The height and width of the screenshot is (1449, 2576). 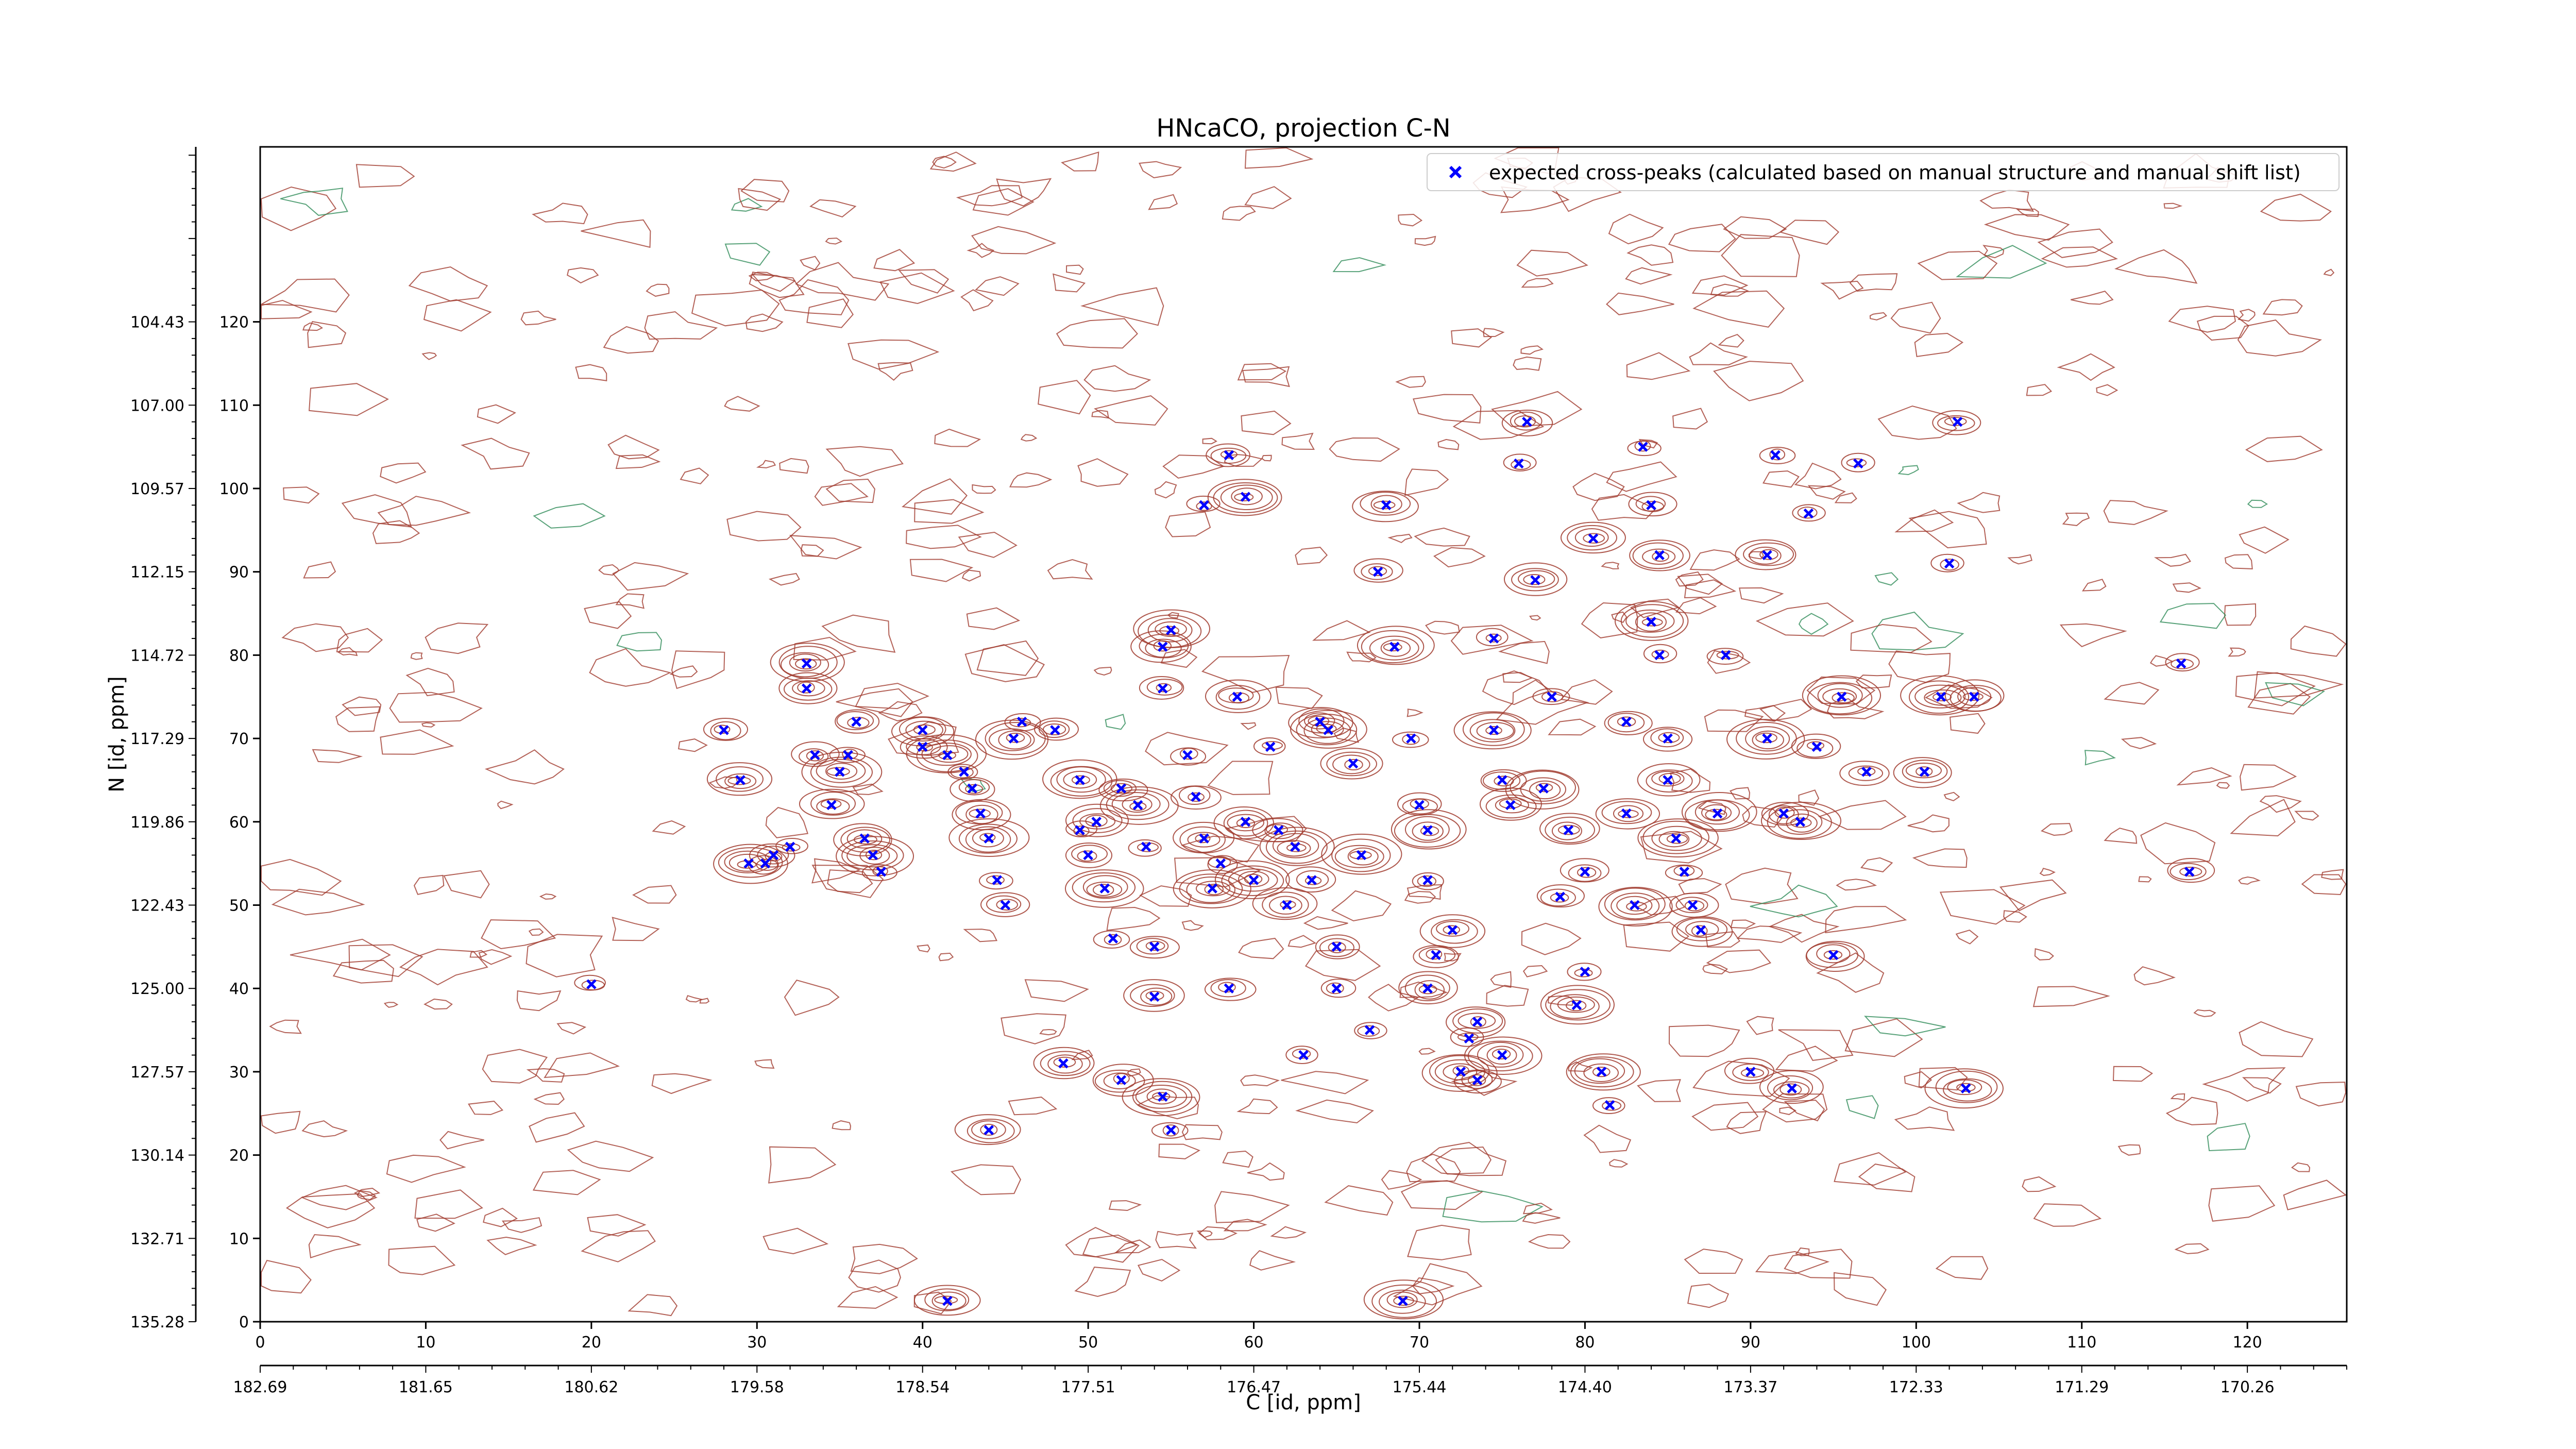 I want to click on x-ppm-tick-label: 181.65, so click(x=426, y=1387).